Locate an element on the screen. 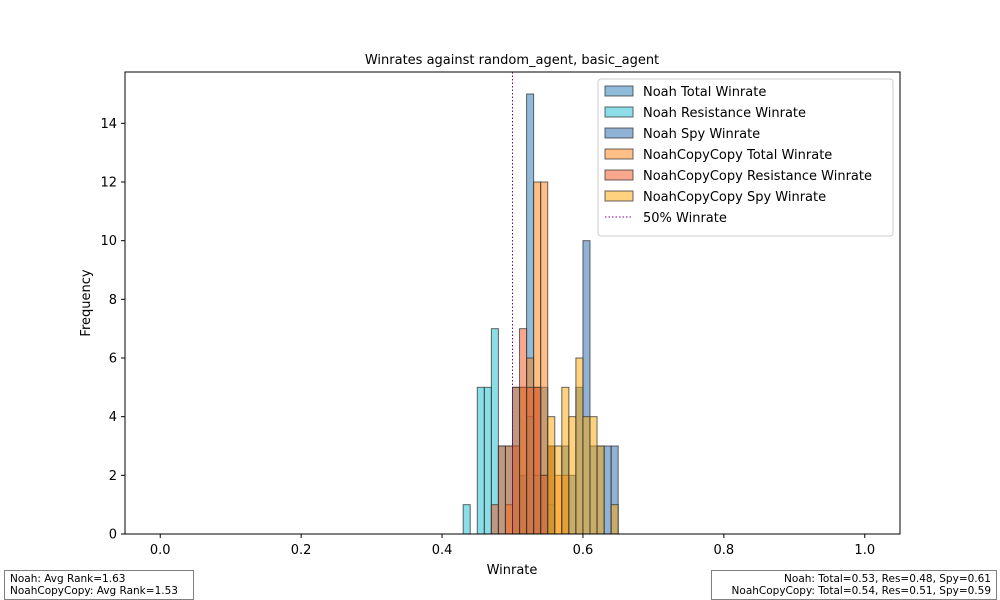 This screenshot has height=600, width=1000. legend-label-noahcopycopy-spy-winrate: NoahCopyCopy Spy Winrate is located at coordinates (734, 197).